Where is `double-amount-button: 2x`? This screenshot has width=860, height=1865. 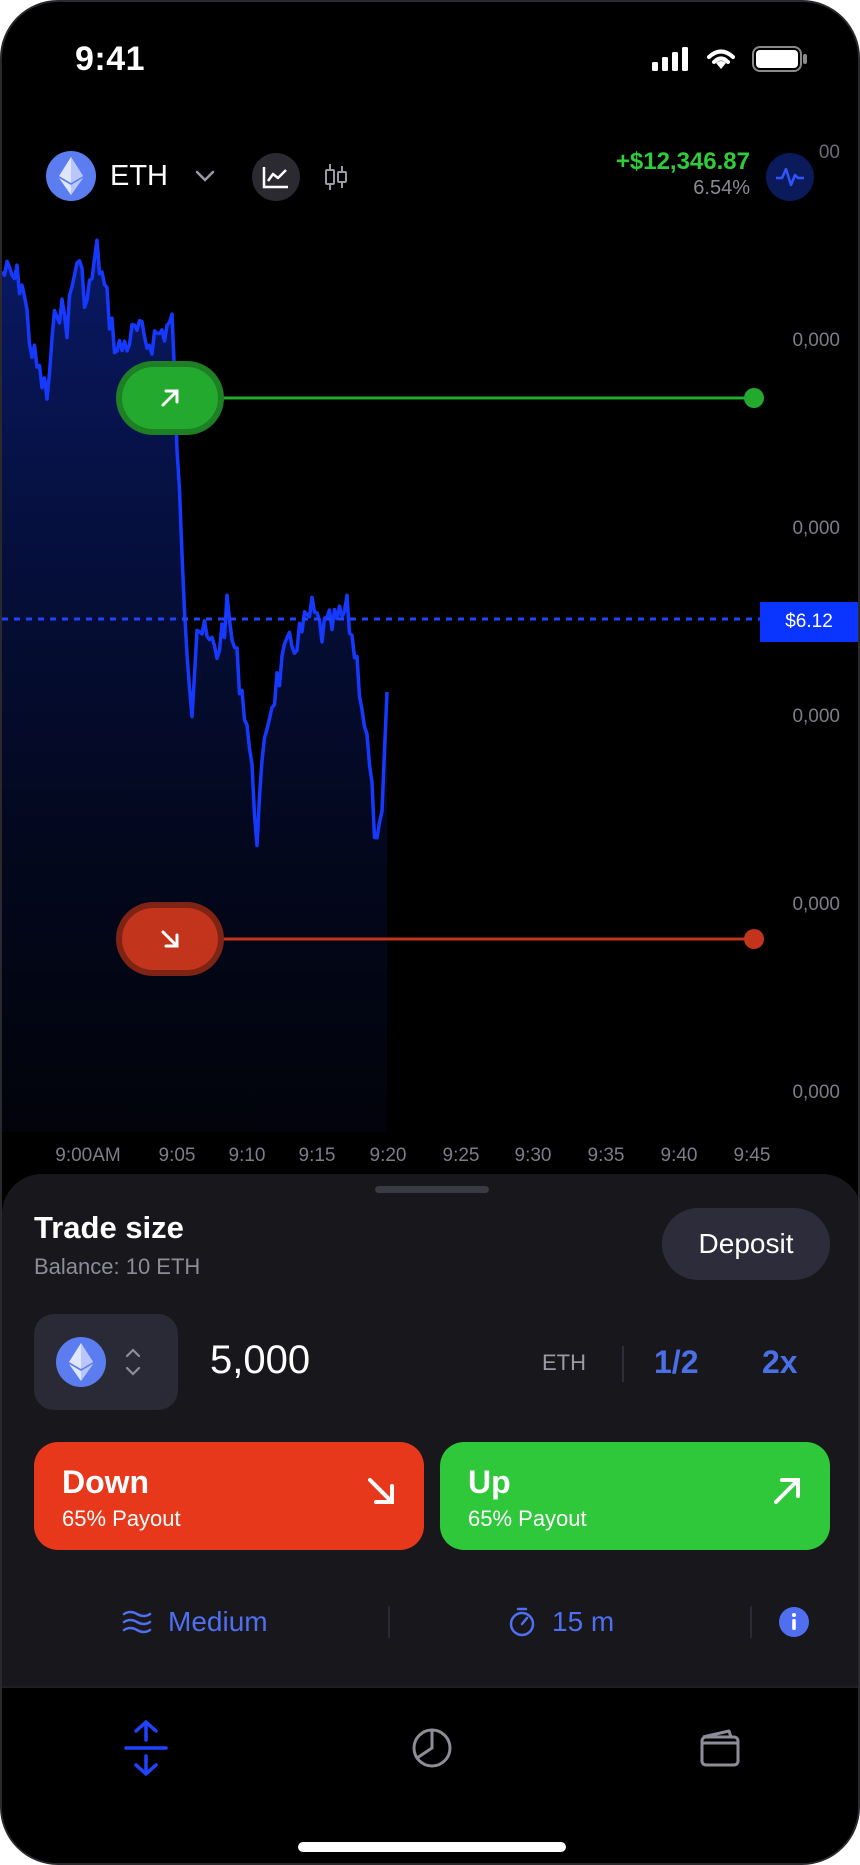 double-amount-button: 2x is located at coordinates (780, 1362).